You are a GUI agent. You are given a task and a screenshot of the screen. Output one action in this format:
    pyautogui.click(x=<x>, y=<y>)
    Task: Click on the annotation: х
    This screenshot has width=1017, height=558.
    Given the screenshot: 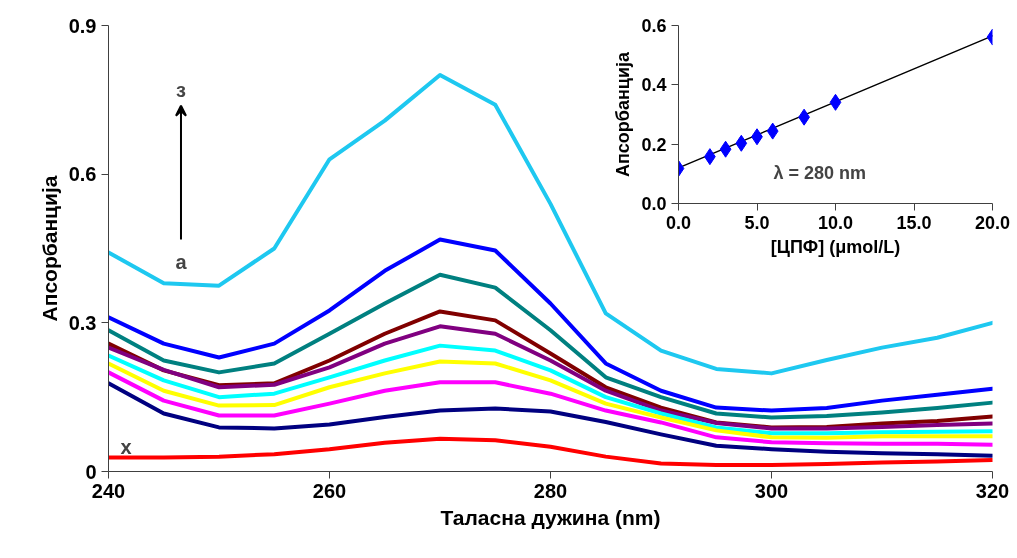 What is the action you would take?
    pyautogui.click(x=126, y=446)
    